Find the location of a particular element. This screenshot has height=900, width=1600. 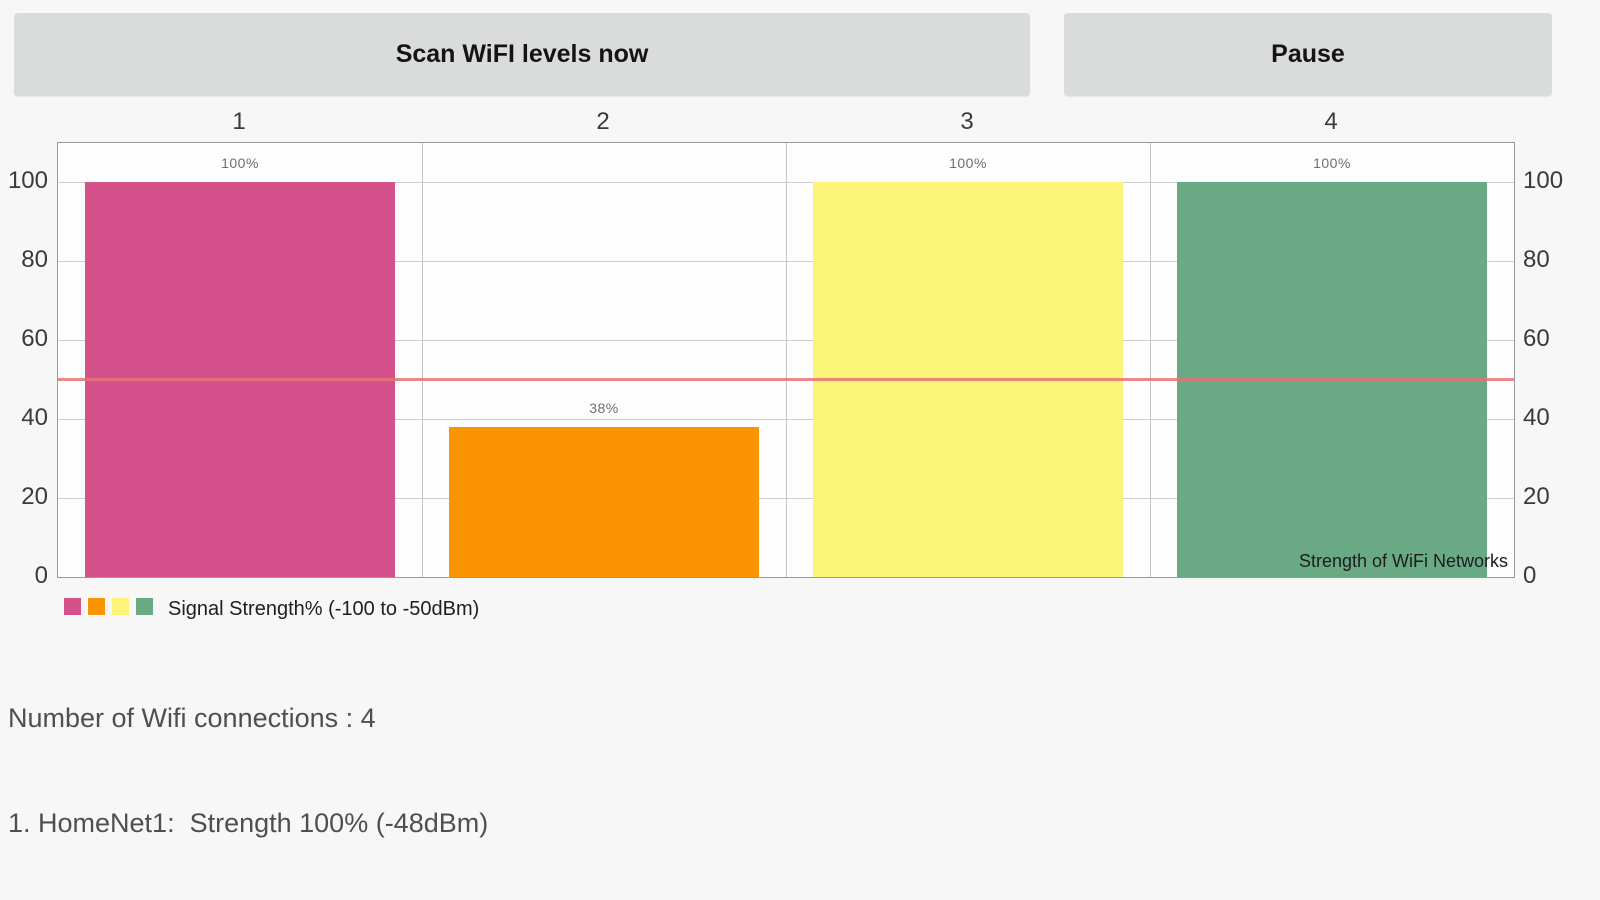

bar-value-label-4: 100% is located at coordinates (1332, 163).